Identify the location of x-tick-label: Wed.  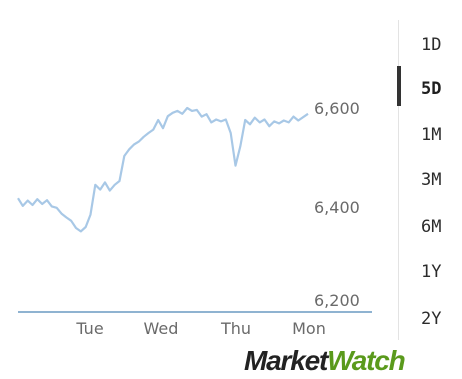
(161, 328).